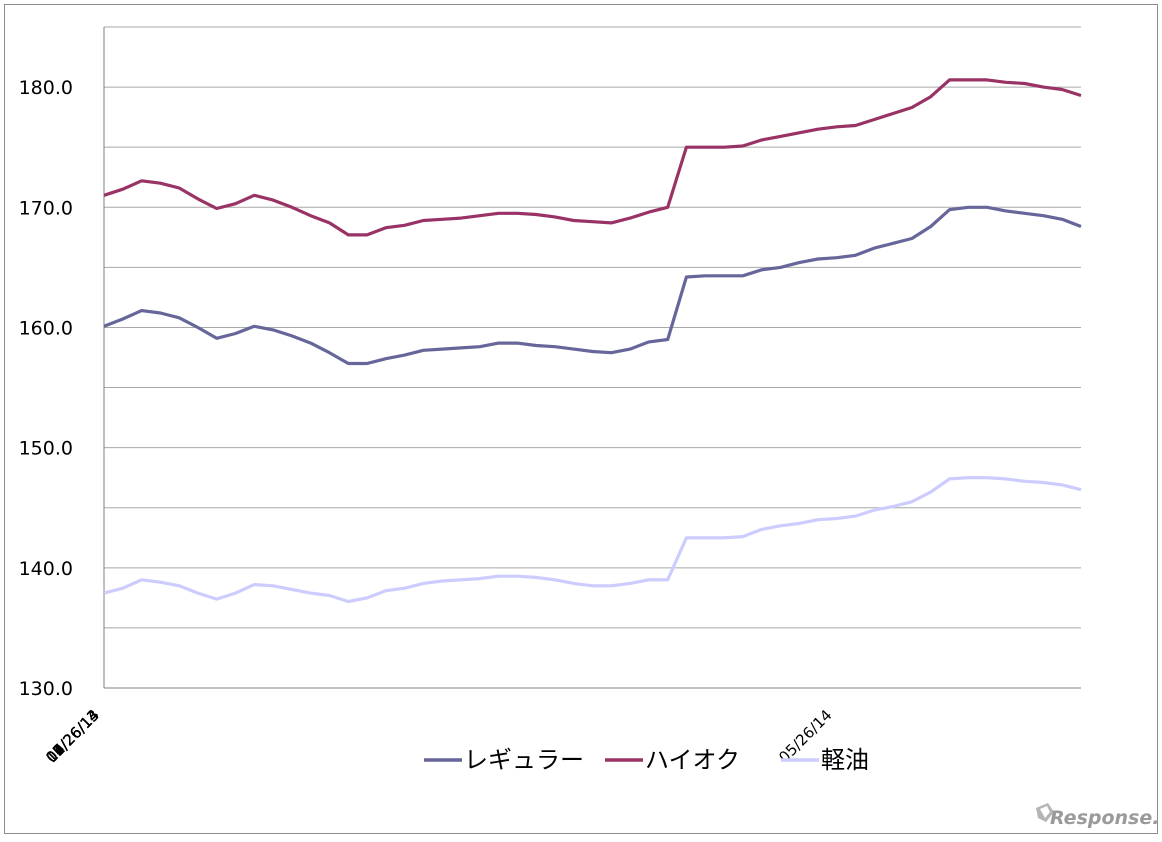  I want to click on response-watermark: Response., so click(1097, 816).